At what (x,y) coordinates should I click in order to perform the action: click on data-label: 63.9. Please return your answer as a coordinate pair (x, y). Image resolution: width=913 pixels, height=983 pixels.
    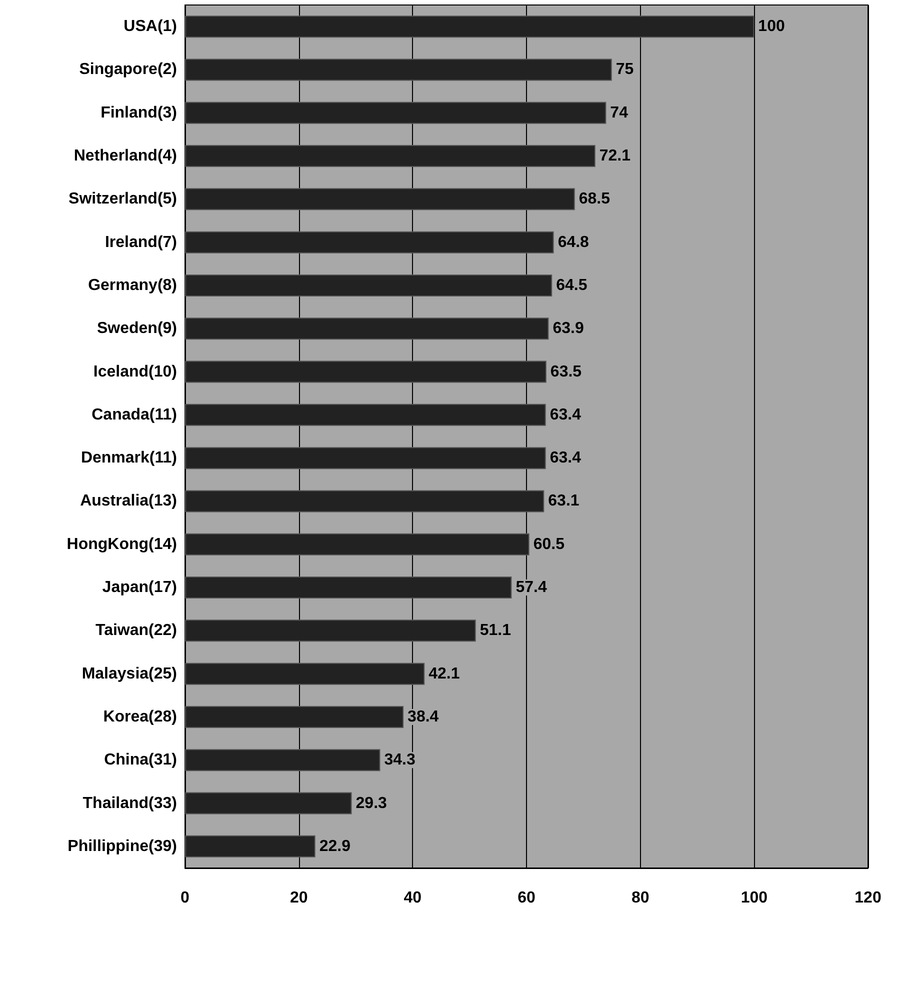
    Looking at the image, I should click on (568, 329).